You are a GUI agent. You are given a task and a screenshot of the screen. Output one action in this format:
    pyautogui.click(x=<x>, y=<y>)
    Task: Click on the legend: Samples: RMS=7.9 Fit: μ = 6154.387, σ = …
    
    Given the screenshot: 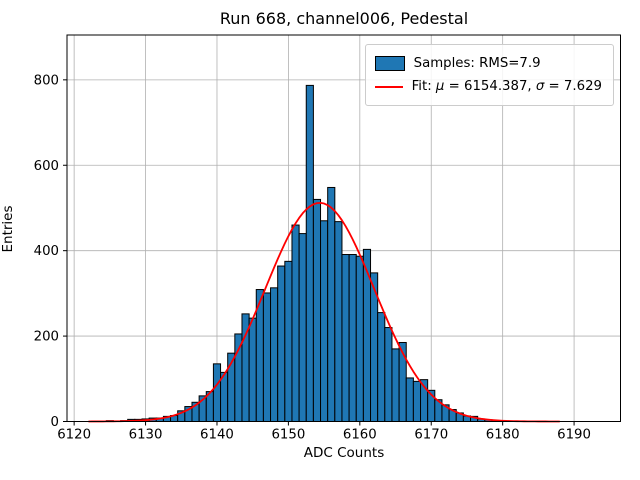 What is the action you would take?
    pyautogui.click(x=489, y=75)
    